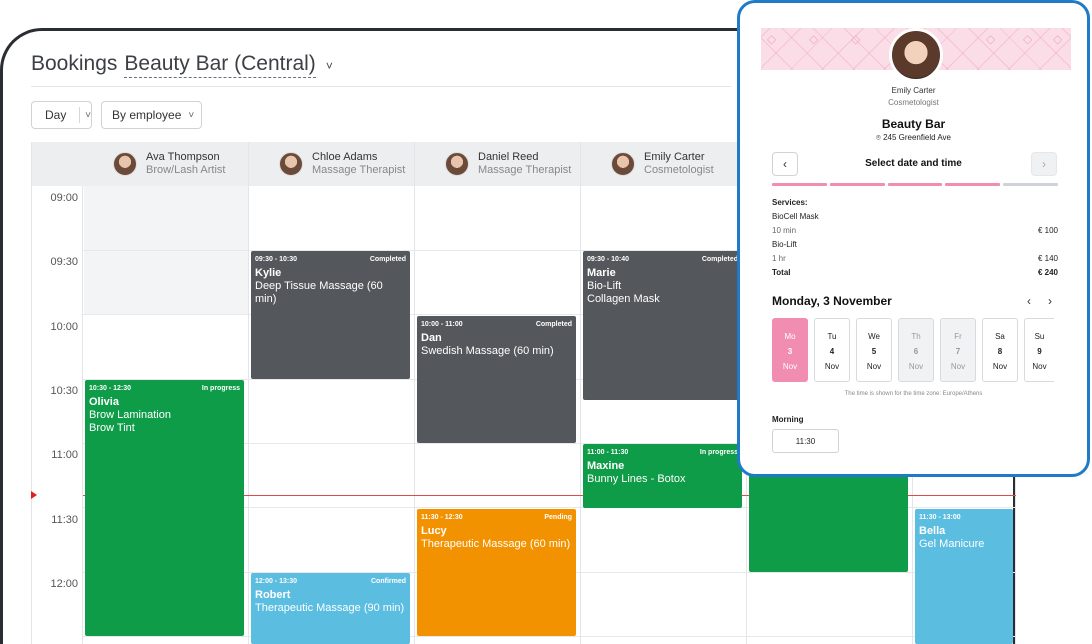  I want to click on time-label: 11:30, so click(64, 520).